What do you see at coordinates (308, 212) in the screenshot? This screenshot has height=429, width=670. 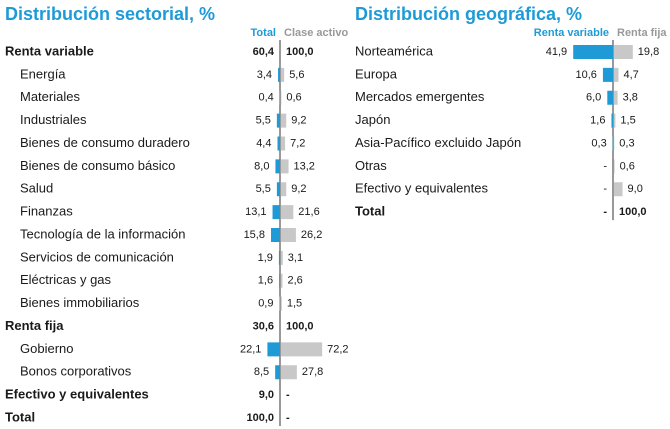 I see `value-label: 21,6` at bounding box center [308, 212].